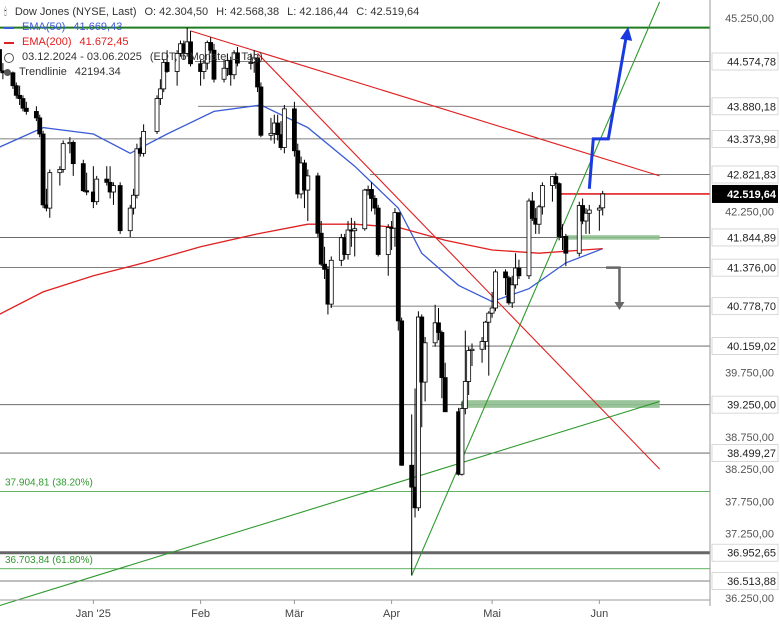  Describe the element at coordinates (751, 554) in the screenshot. I see `level-tag-10: 36.952,65` at that location.